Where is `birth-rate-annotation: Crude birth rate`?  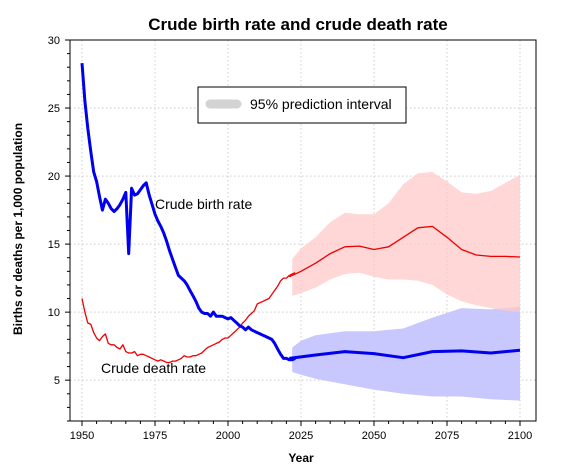
birth-rate-annotation: Crude birth rate is located at coordinates (203, 204).